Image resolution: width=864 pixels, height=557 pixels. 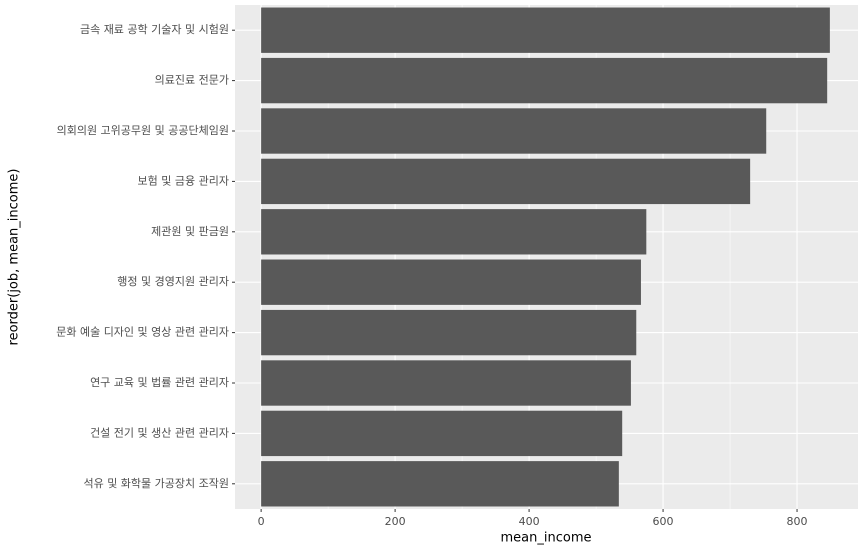 I want to click on x-tick-label: 0, so click(x=261, y=521).